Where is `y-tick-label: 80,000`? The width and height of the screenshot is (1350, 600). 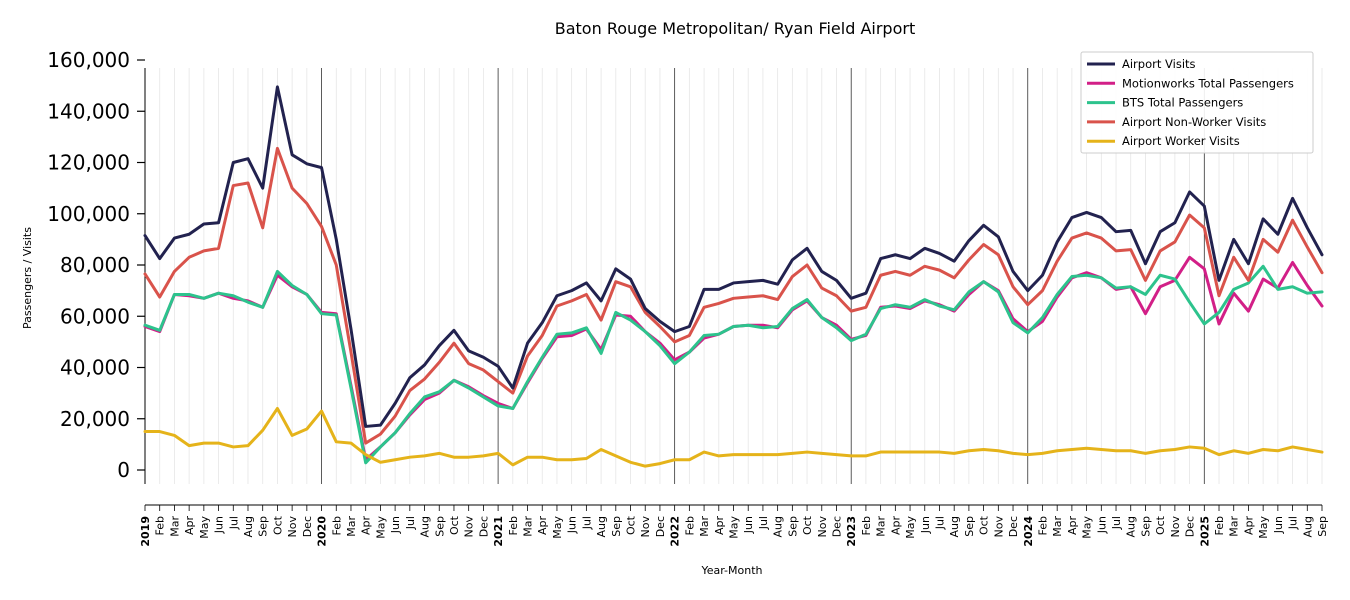
y-tick-label: 80,000 is located at coordinates (95, 265).